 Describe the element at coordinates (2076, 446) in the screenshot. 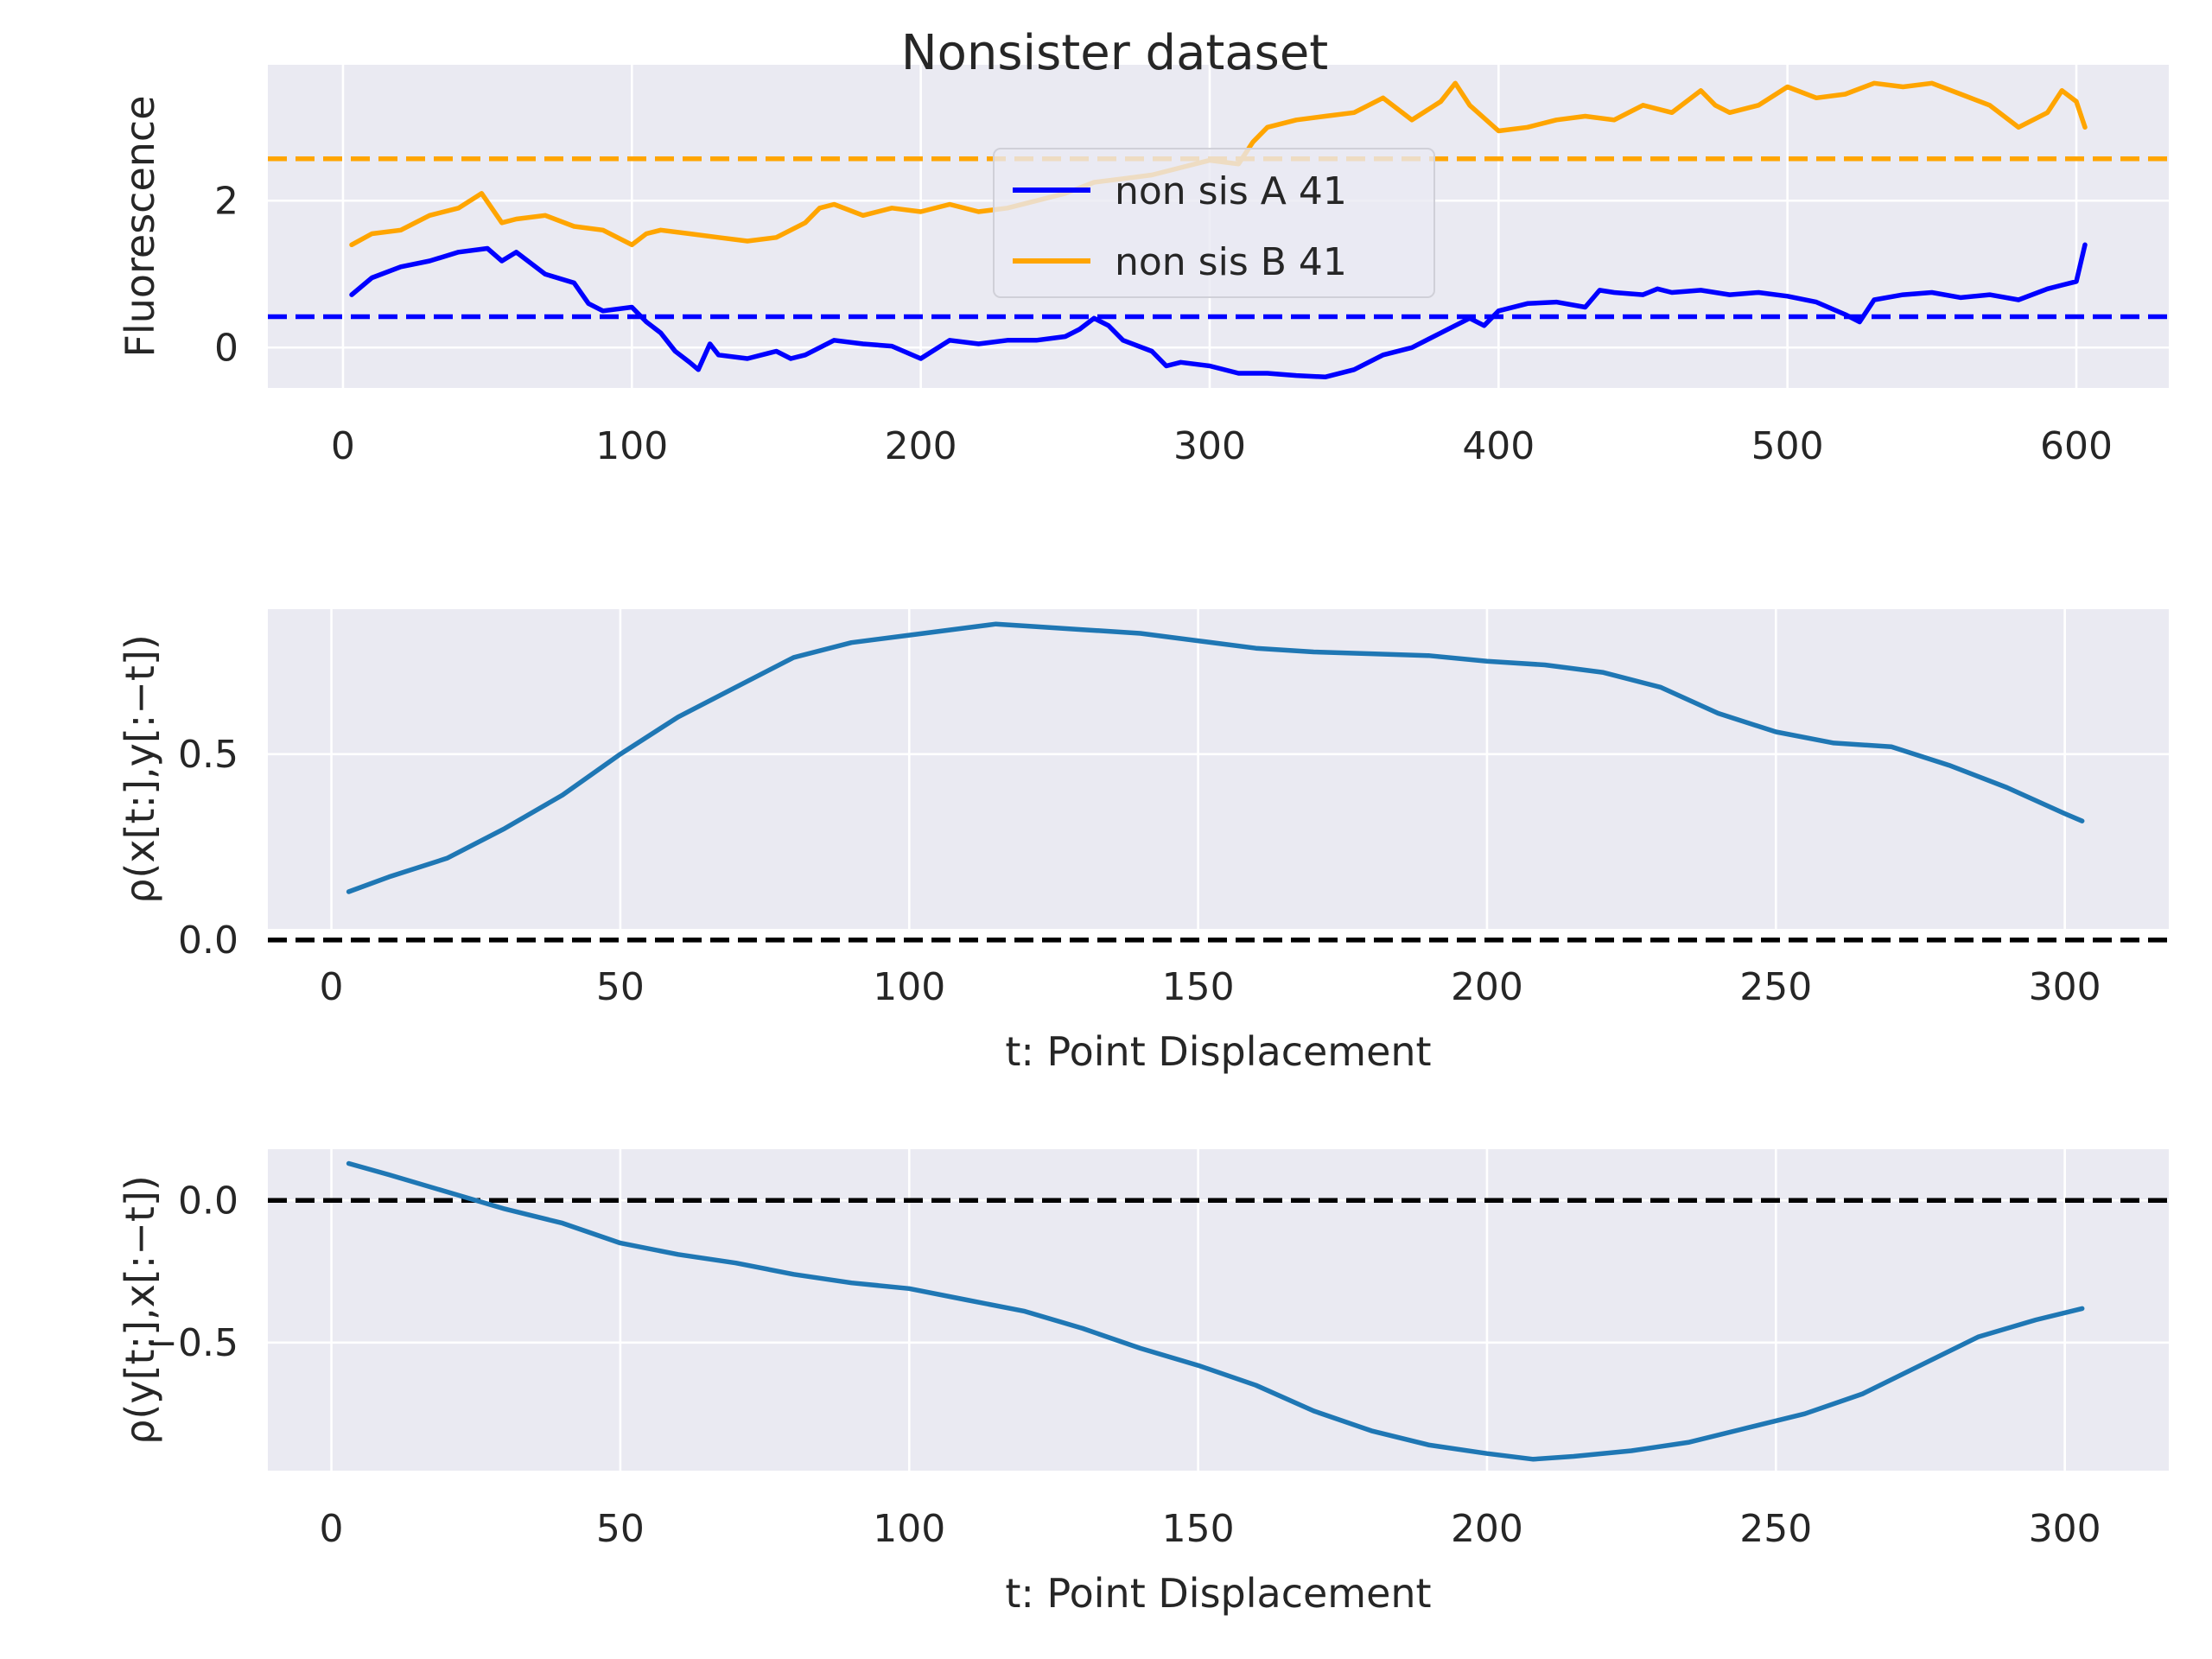

I see `x-tick-label: 600` at that location.